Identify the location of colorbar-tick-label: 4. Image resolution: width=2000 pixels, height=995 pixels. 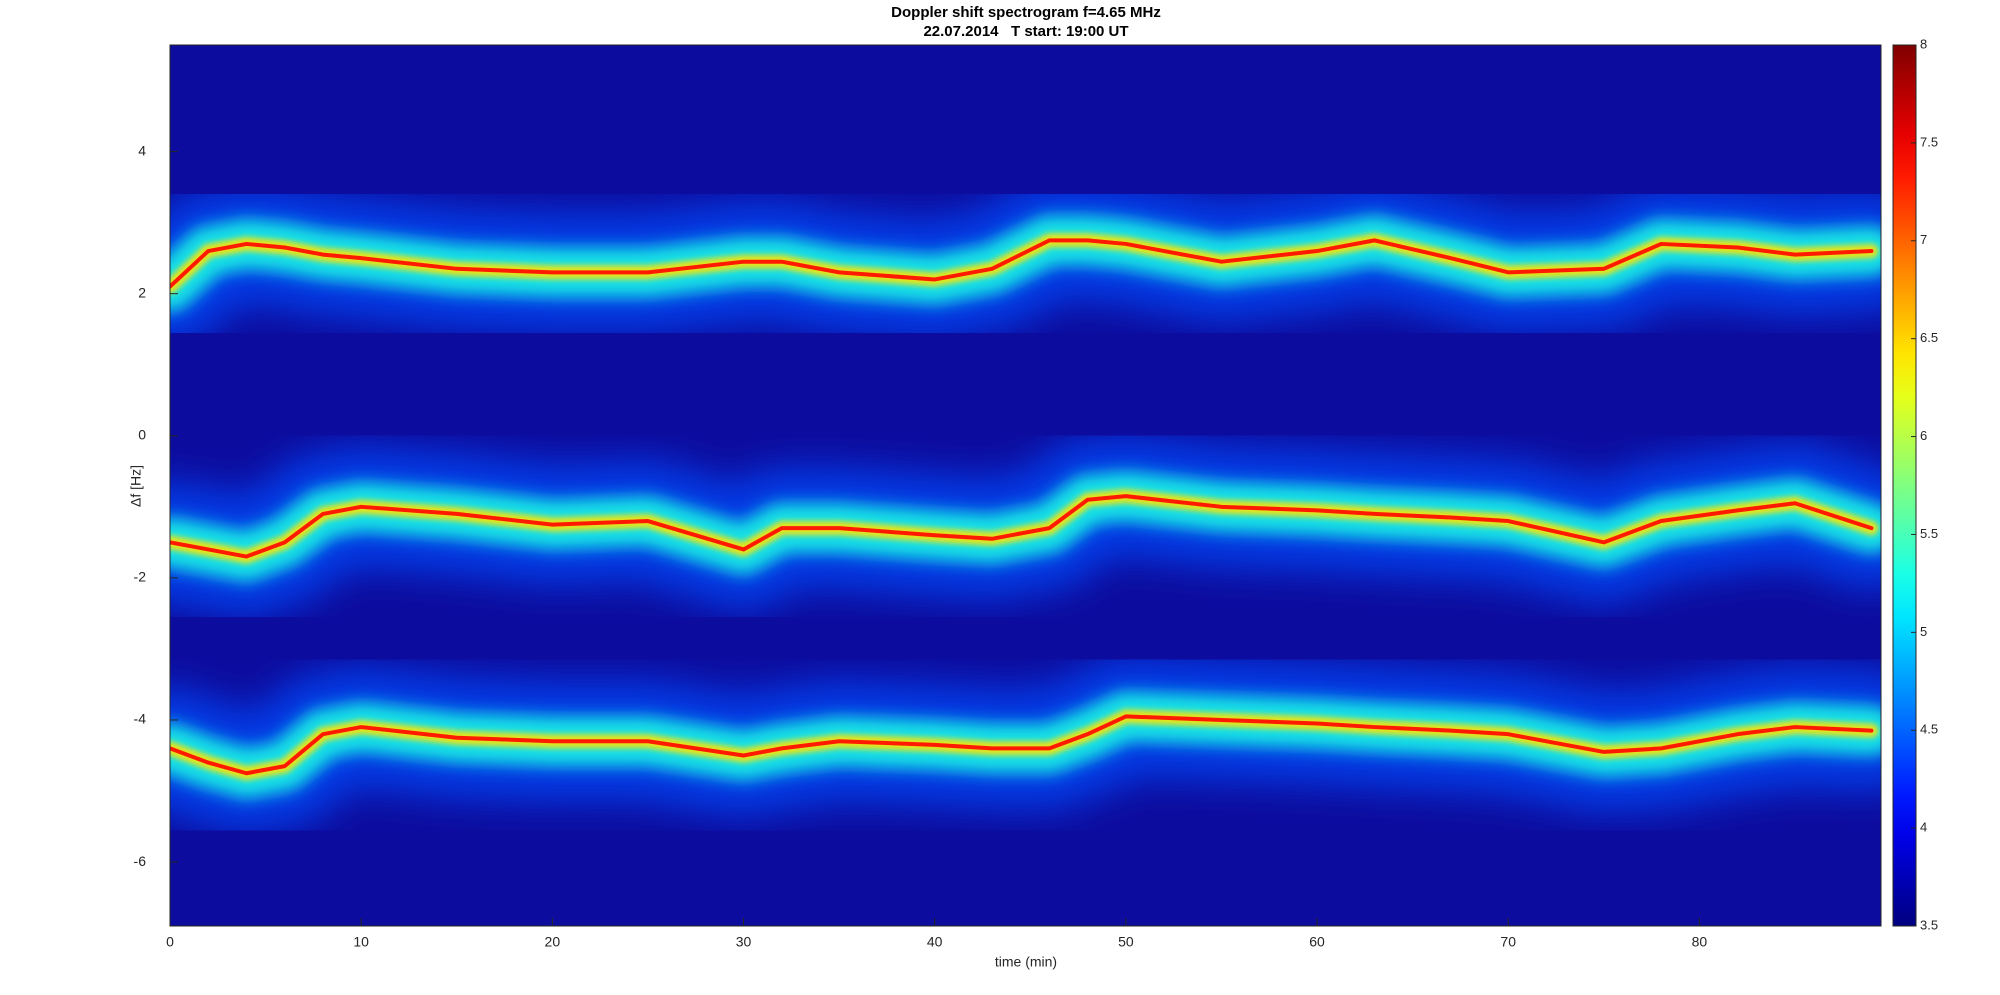
(1923, 827).